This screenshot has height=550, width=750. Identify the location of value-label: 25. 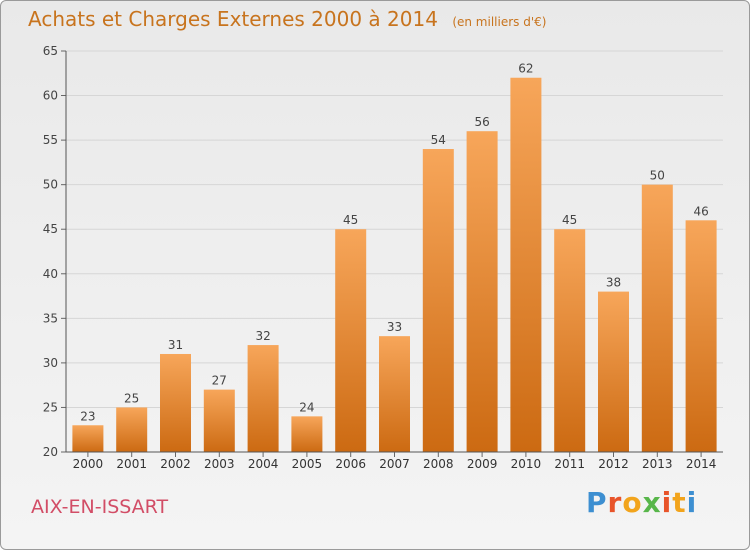
(131, 398).